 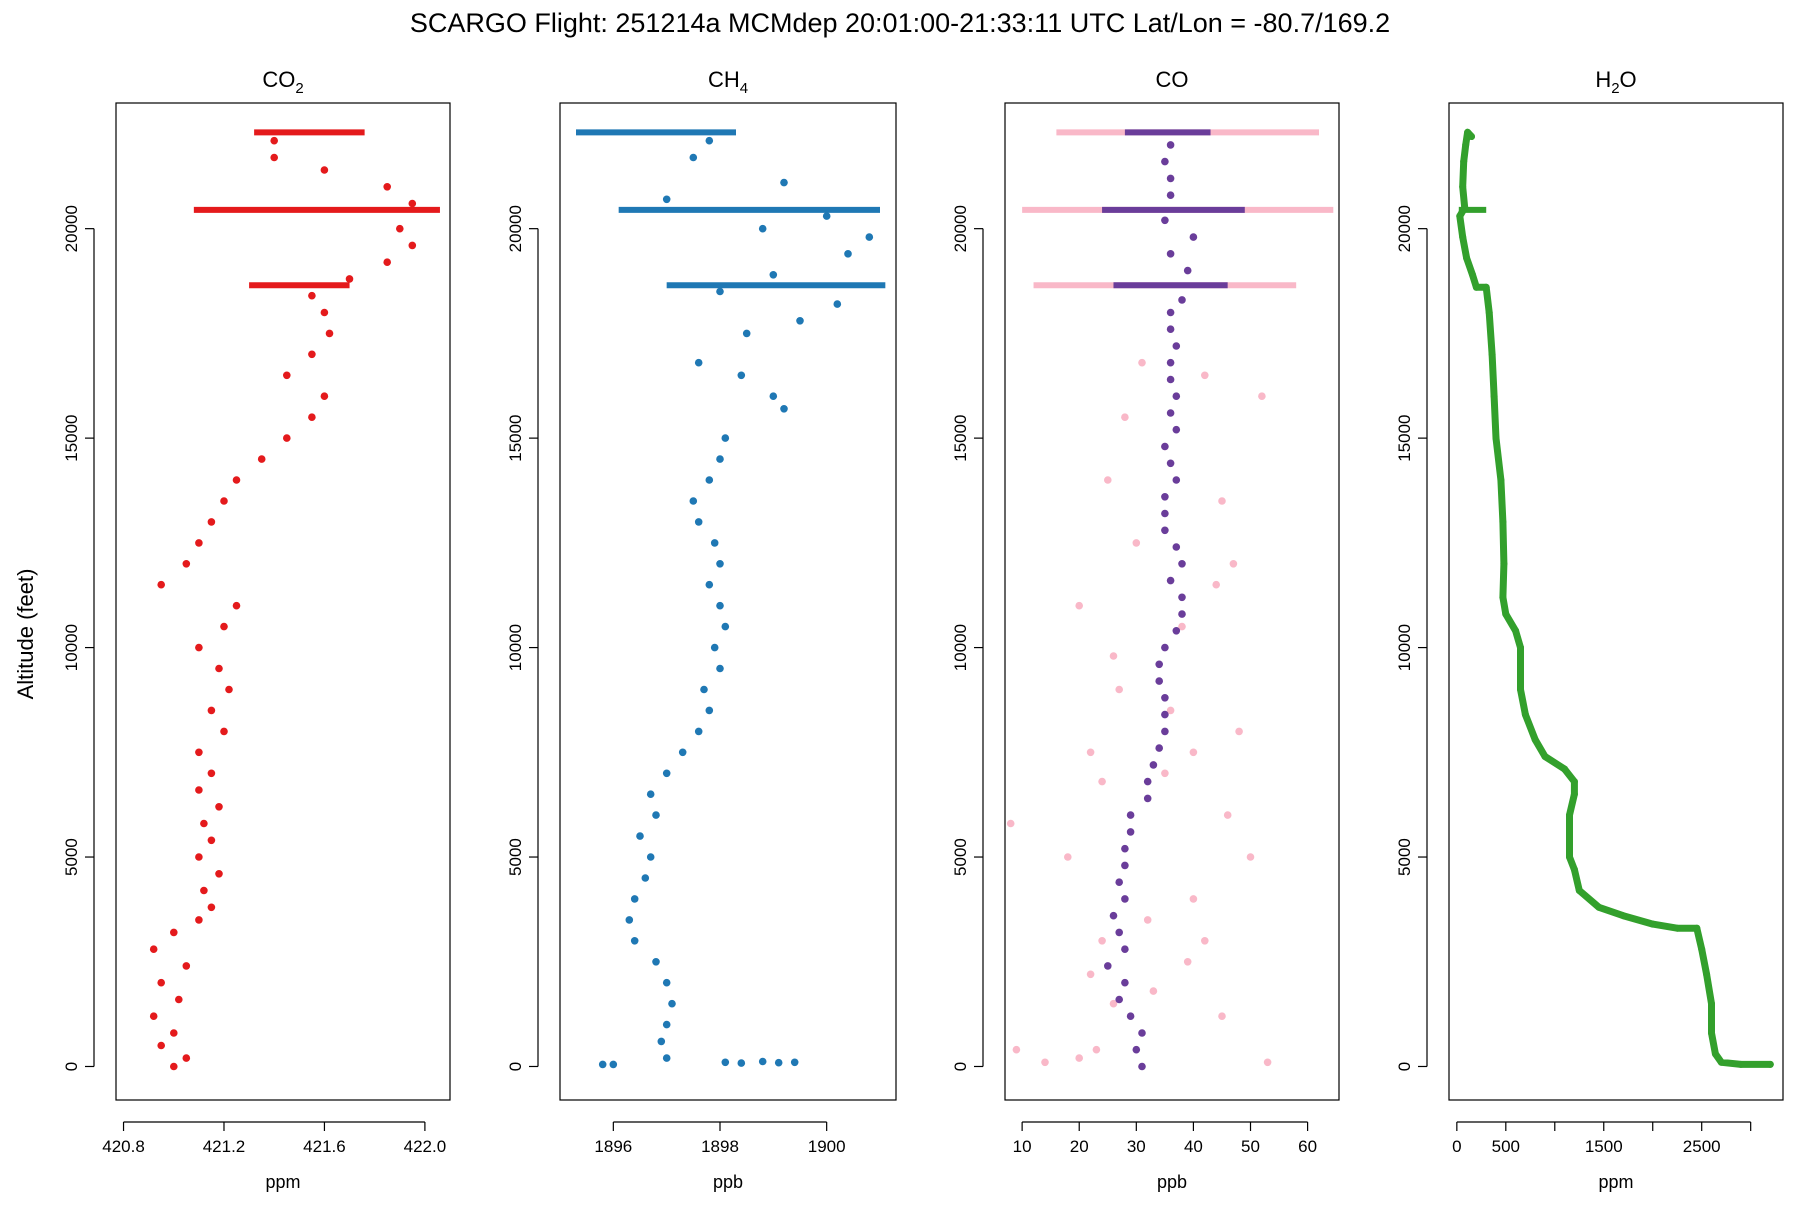 I want to click on panel-title-subscript: 2, so click(x=299, y=88).